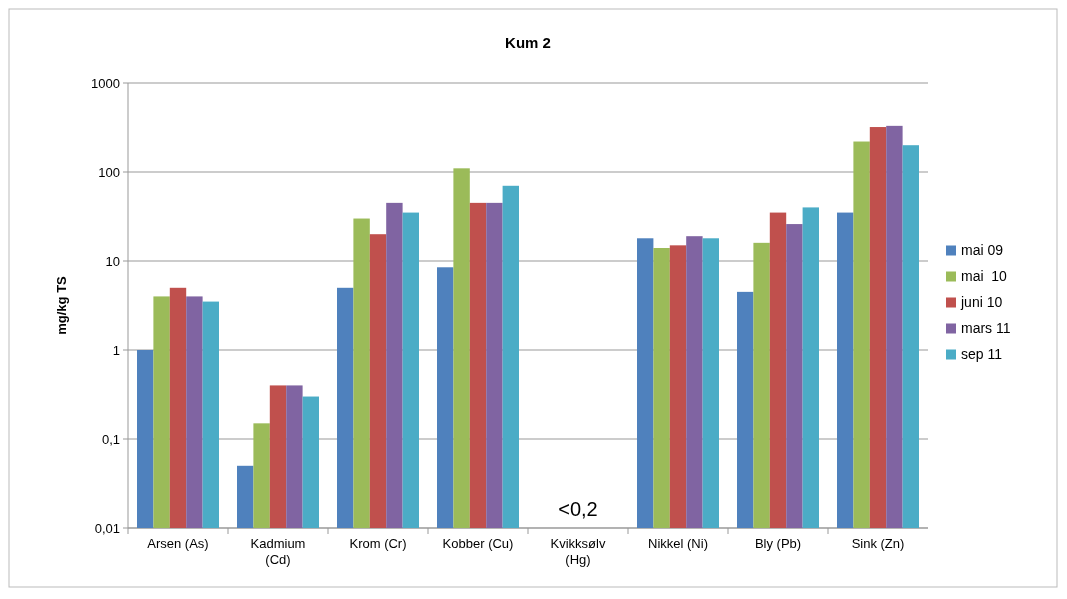 The width and height of the screenshot is (1067, 599). I want to click on y-tick-label: 0,1, so click(110, 439).